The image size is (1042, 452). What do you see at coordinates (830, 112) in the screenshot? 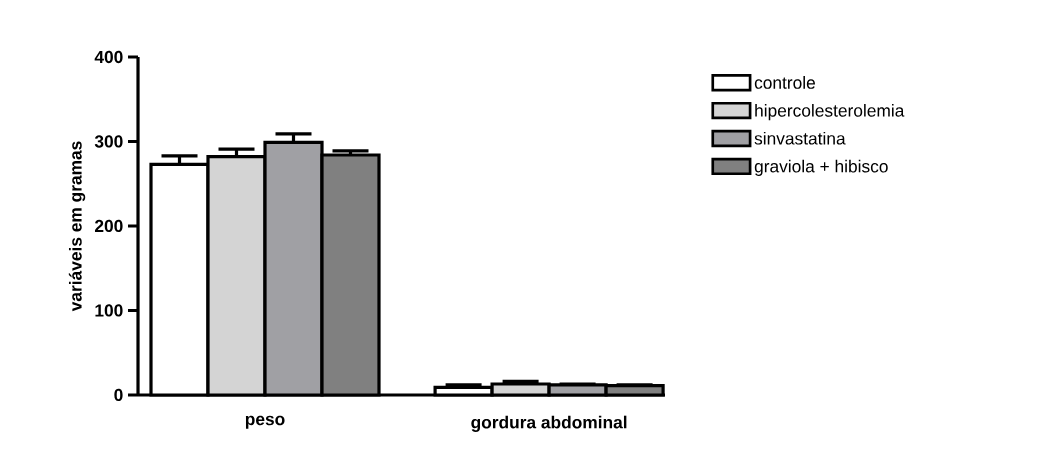
I see `legend-label: hipercolesterolemia` at bounding box center [830, 112].